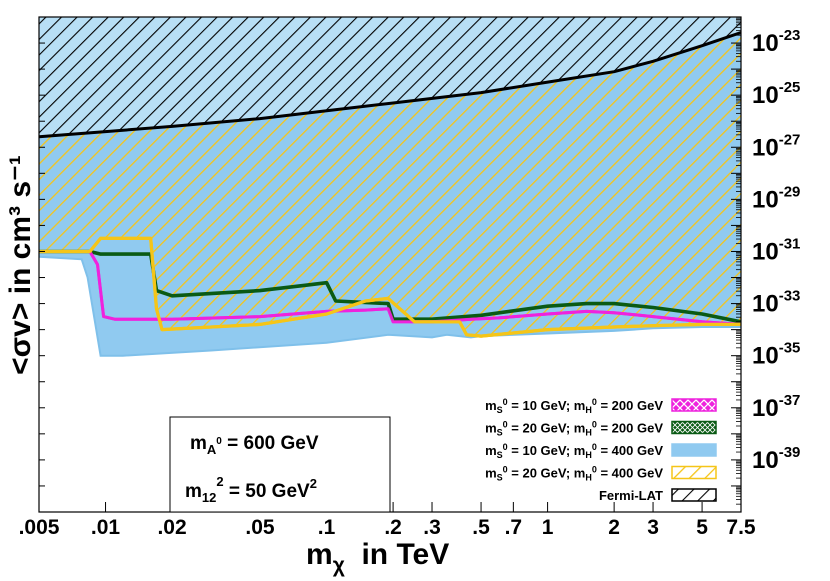 This screenshot has height=581, width=830. I want to click on x-tick-label: .02, so click(171, 527).